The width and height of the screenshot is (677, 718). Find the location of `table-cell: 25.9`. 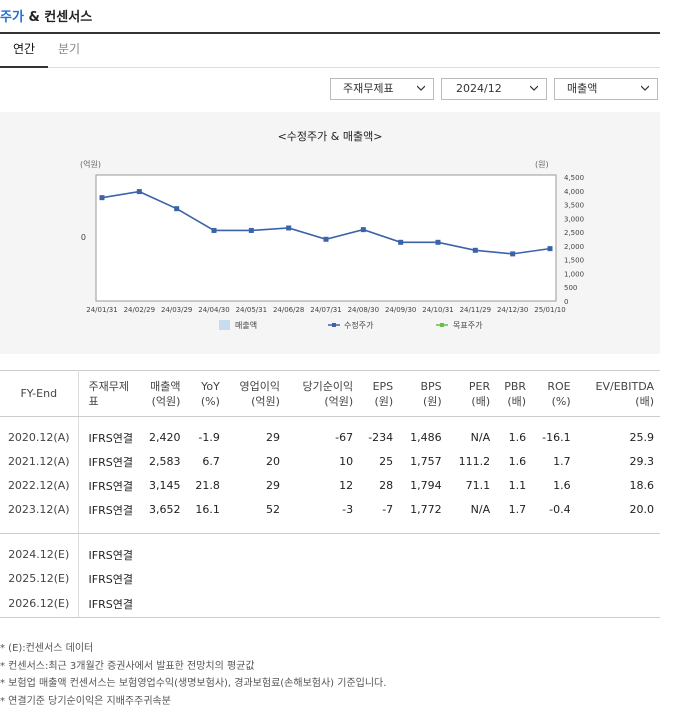

table-cell: 25.9 is located at coordinates (642, 437).